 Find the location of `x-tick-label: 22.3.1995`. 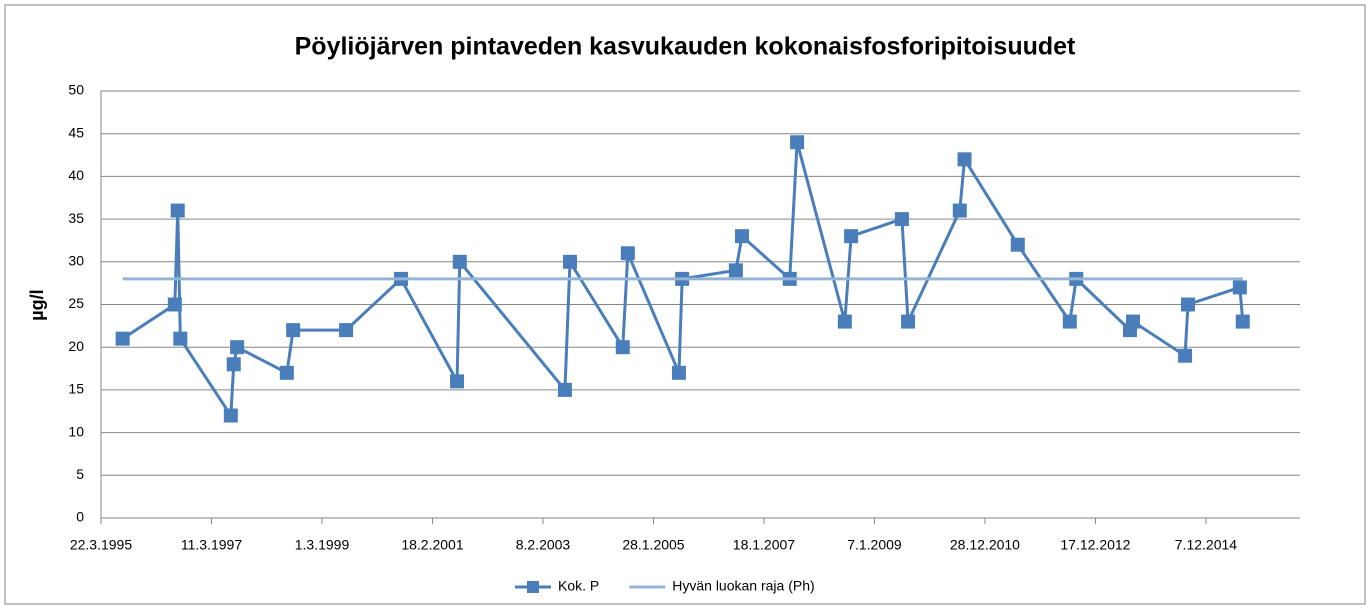

x-tick-label: 22.3.1995 is located at coordinates (101, 545).